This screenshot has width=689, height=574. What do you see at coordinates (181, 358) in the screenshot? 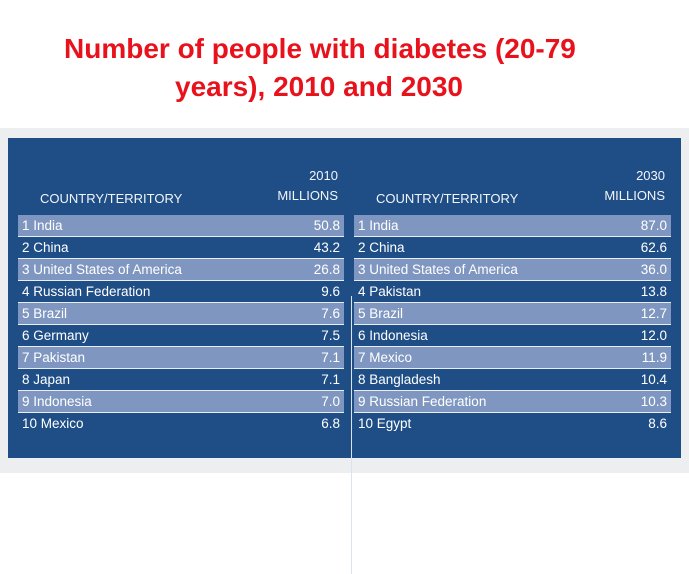
I see `table-row: 7 Pakistan 7.1` at bounding box center [181, 358].